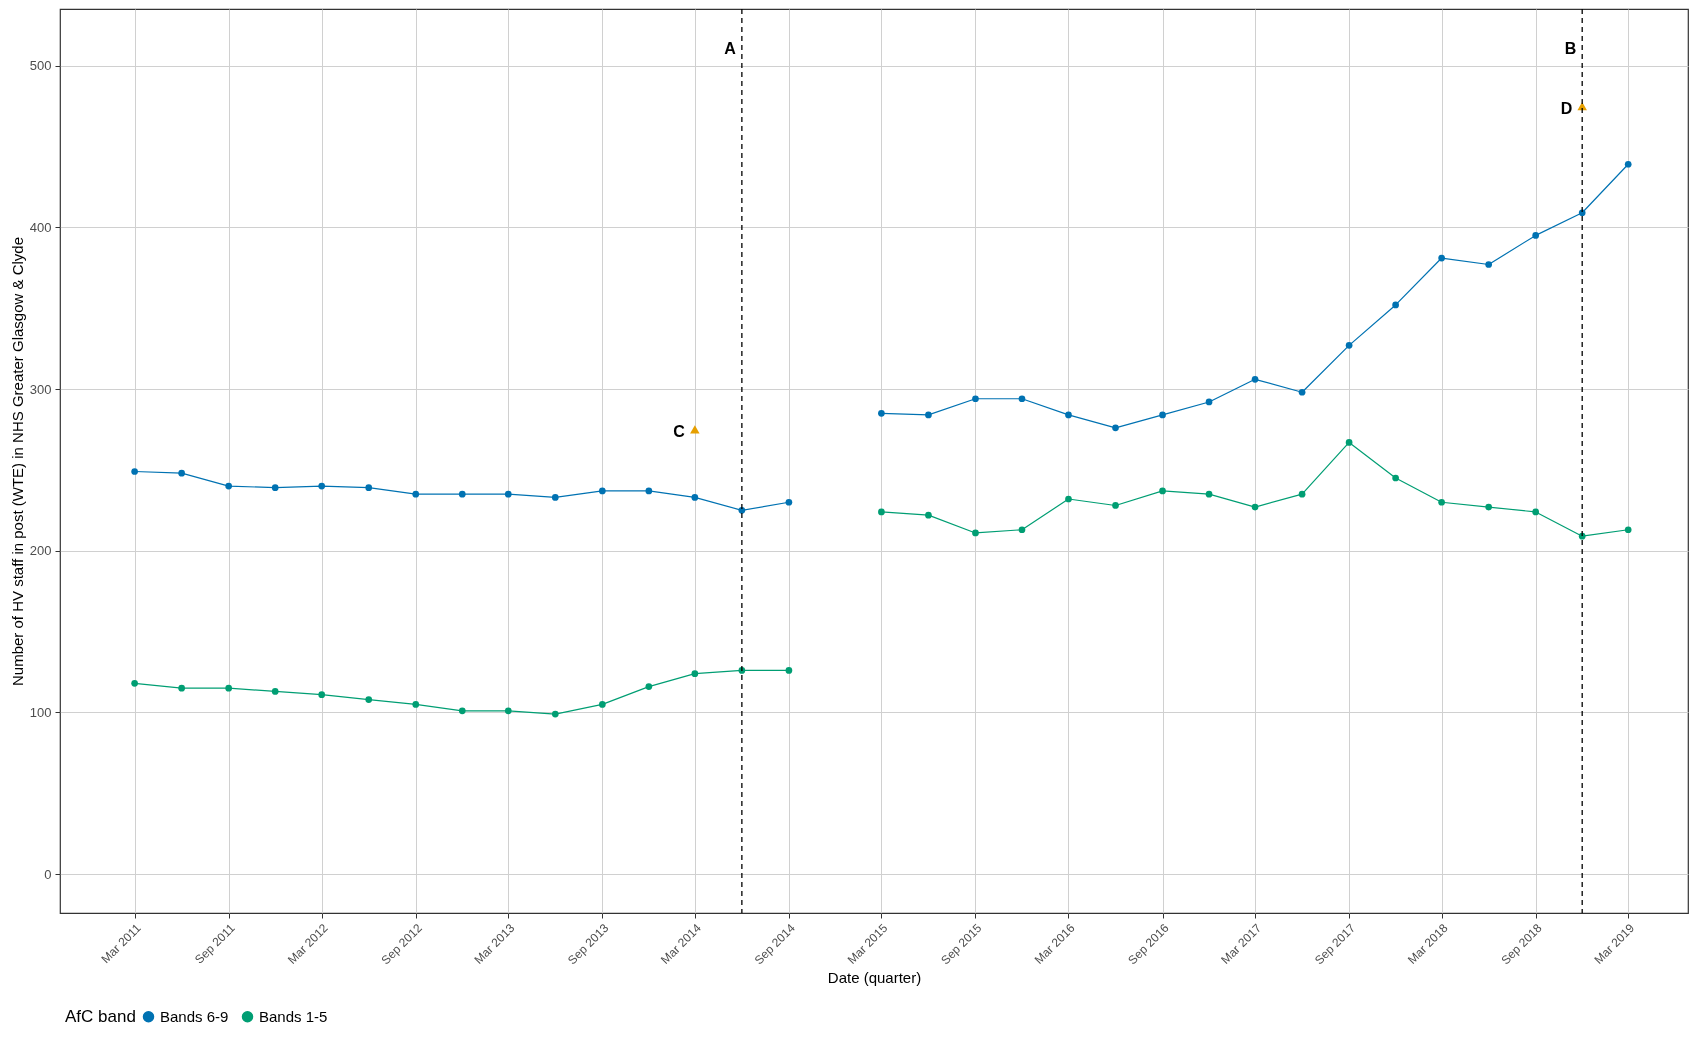 The height and width of the screenshot is (1048, 1693). I want to click on ref-line-label: B, so click(1570, 48).